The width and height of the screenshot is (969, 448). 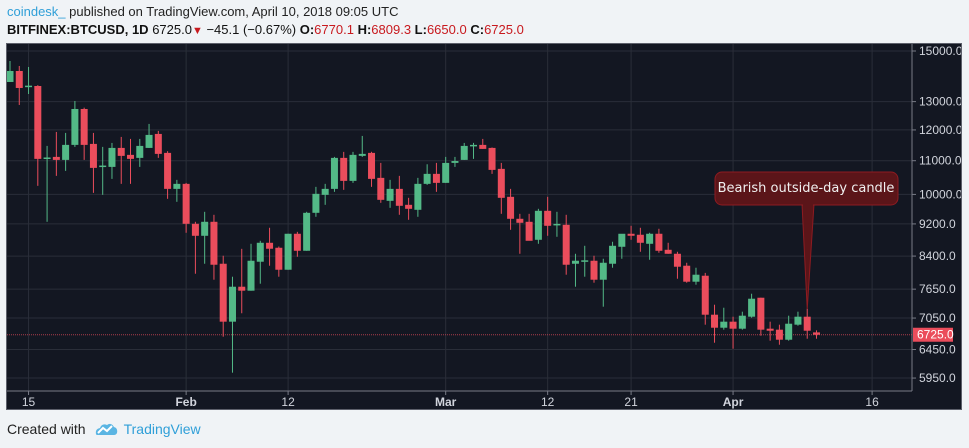 I want to click on author-link: coindesk_, so click(x=36, y=11).